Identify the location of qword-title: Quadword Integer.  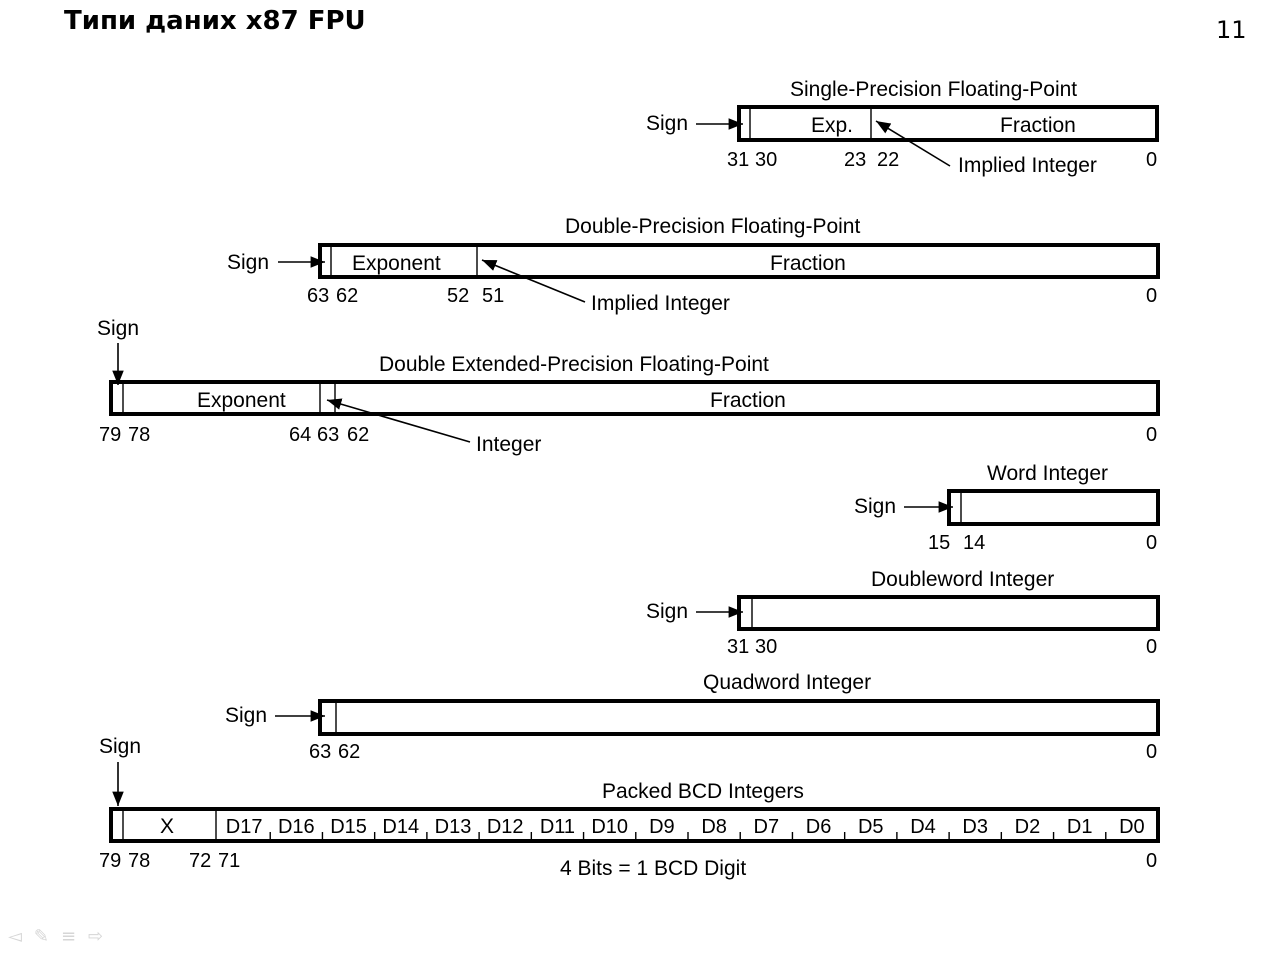
(787, 682).